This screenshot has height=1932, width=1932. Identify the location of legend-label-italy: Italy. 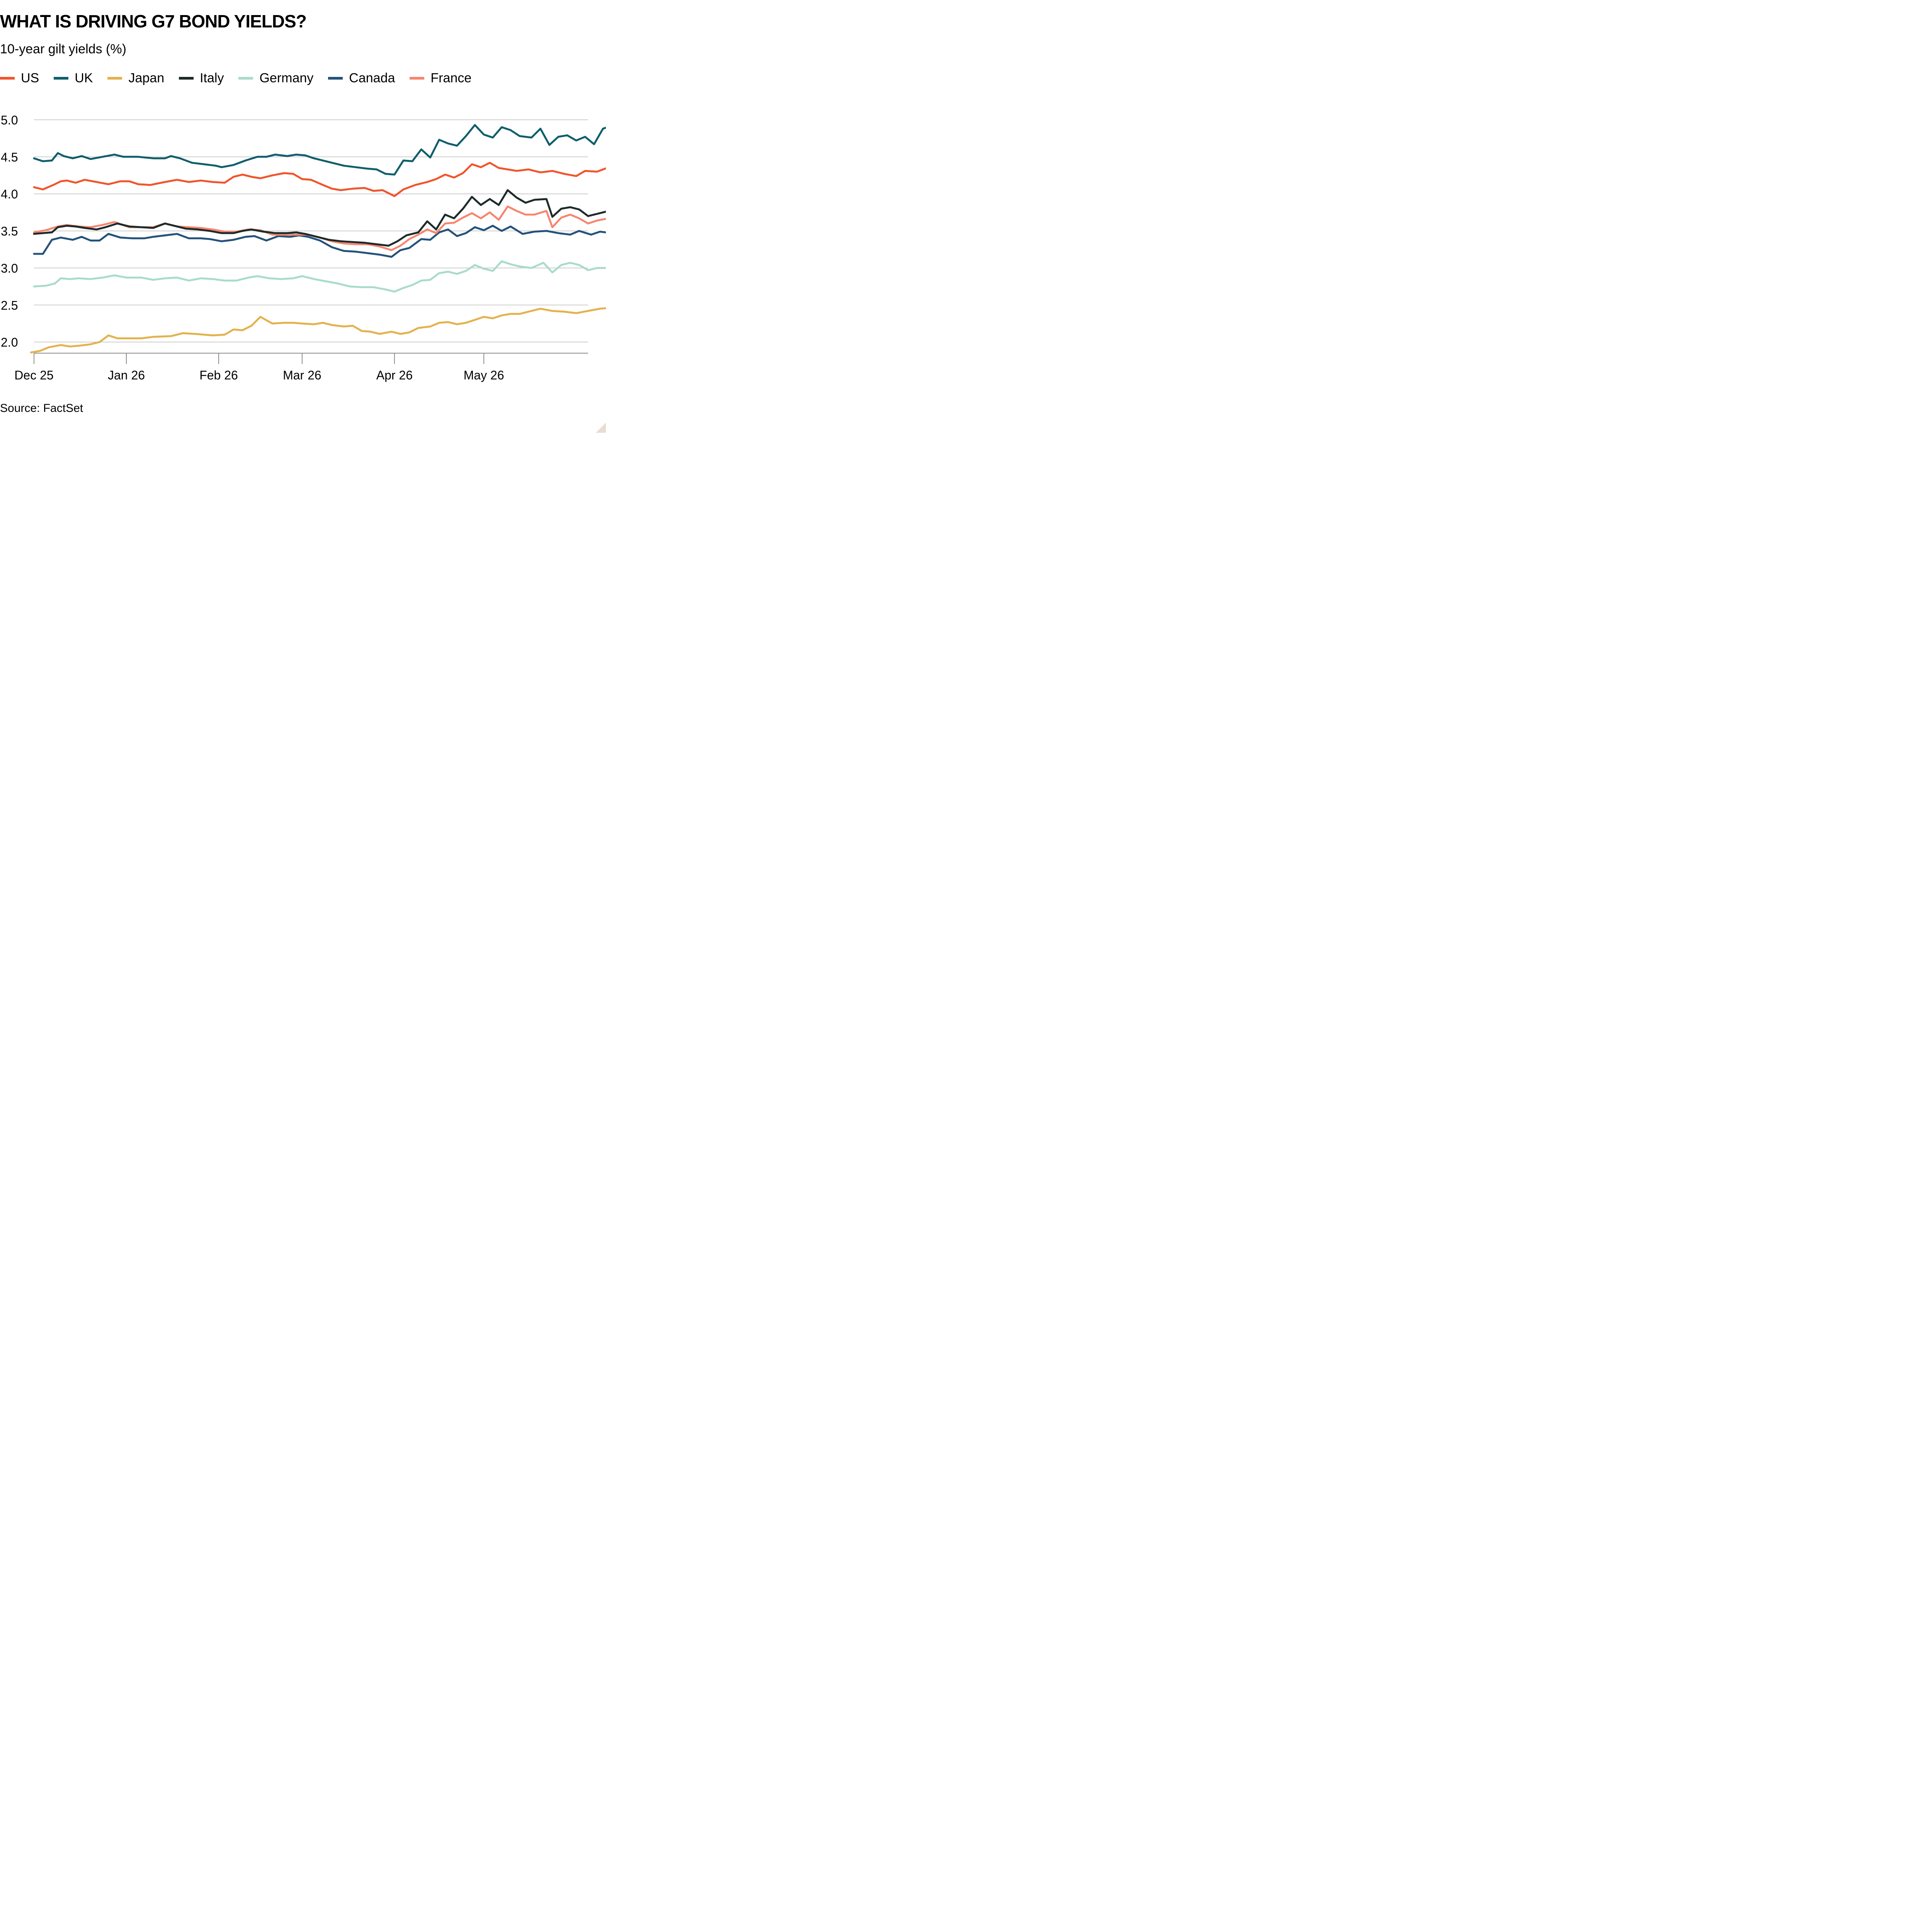
(212, 78).